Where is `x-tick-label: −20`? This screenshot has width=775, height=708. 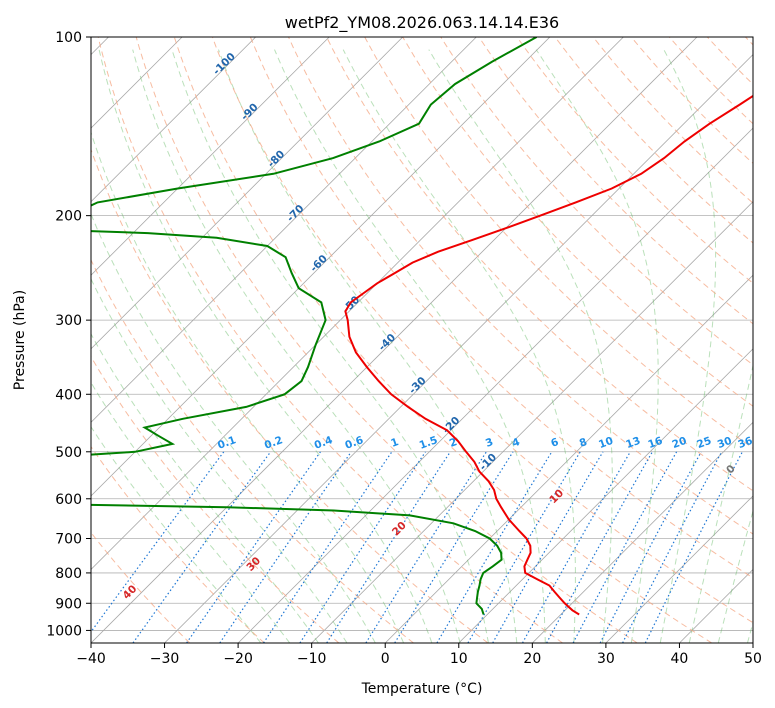 x-tick-label: −20 is located at coordinates (238, 659).